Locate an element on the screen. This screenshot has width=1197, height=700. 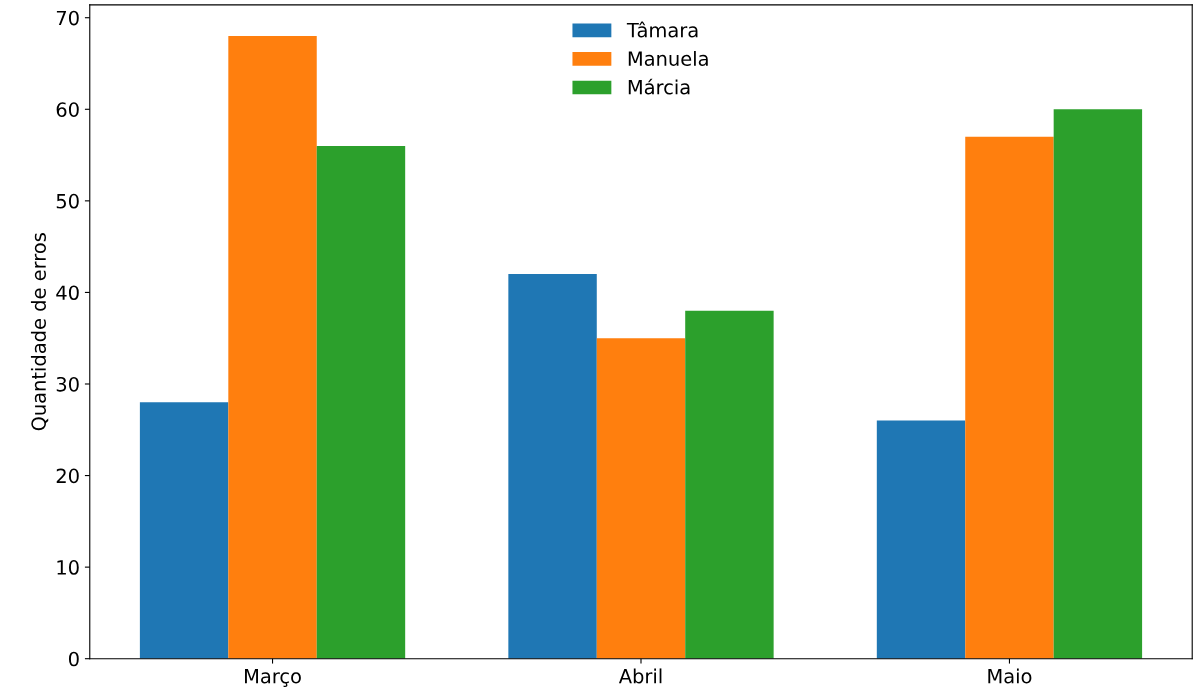
y-tick-label: 70 is located at coordinates (67, 18).